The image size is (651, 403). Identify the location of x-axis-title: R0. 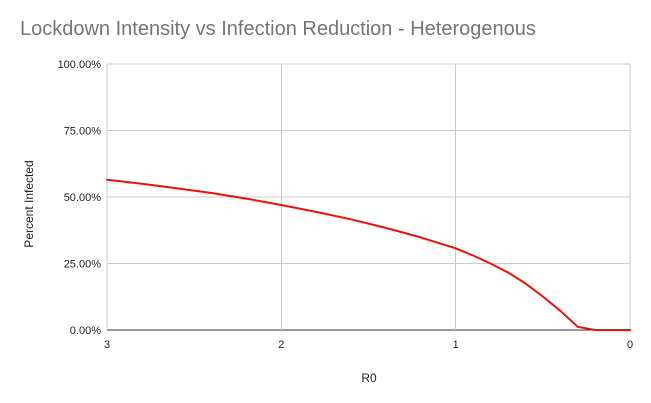
(369, 378).